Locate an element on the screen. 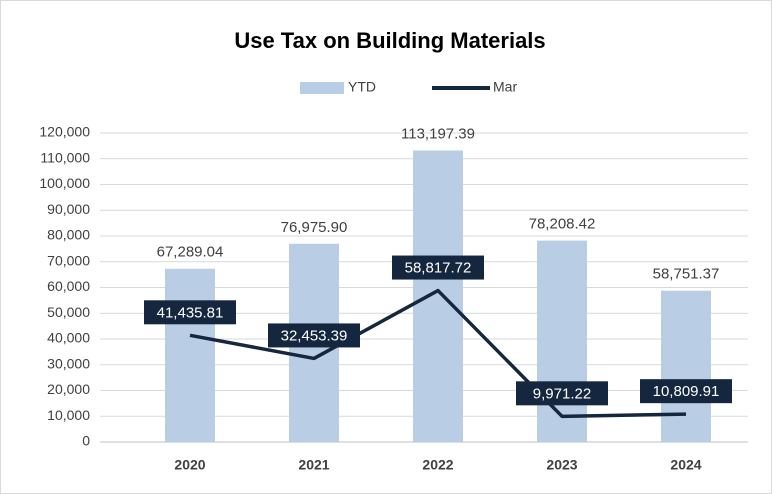 This screenshot has width=772, height=494. legend-swatch is located at coordinates (322, 88).